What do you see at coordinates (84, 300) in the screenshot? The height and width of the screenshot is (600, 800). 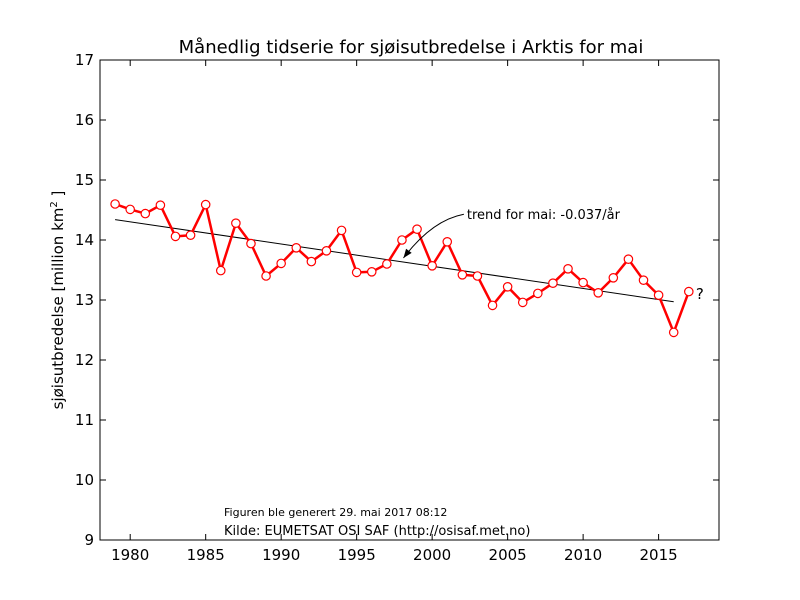 I see `y-tick-label: 13` at bounding box center [84, 300].